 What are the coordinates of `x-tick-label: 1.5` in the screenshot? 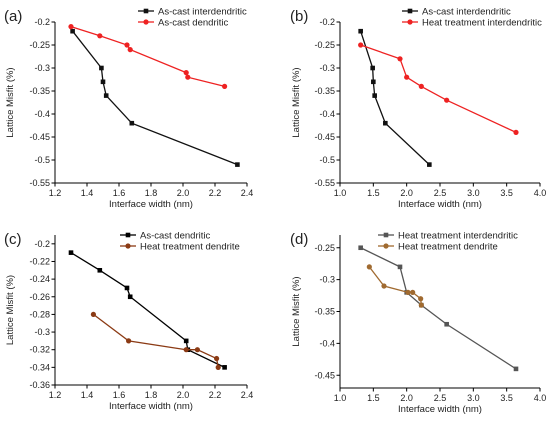 It's located at (373, 398).